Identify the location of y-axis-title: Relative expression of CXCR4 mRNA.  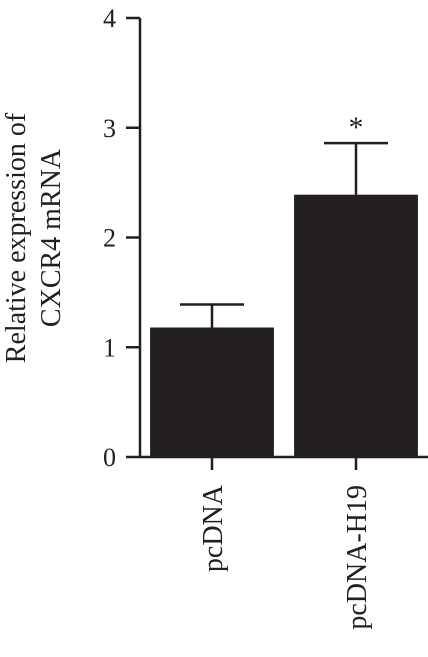
(34, 237).